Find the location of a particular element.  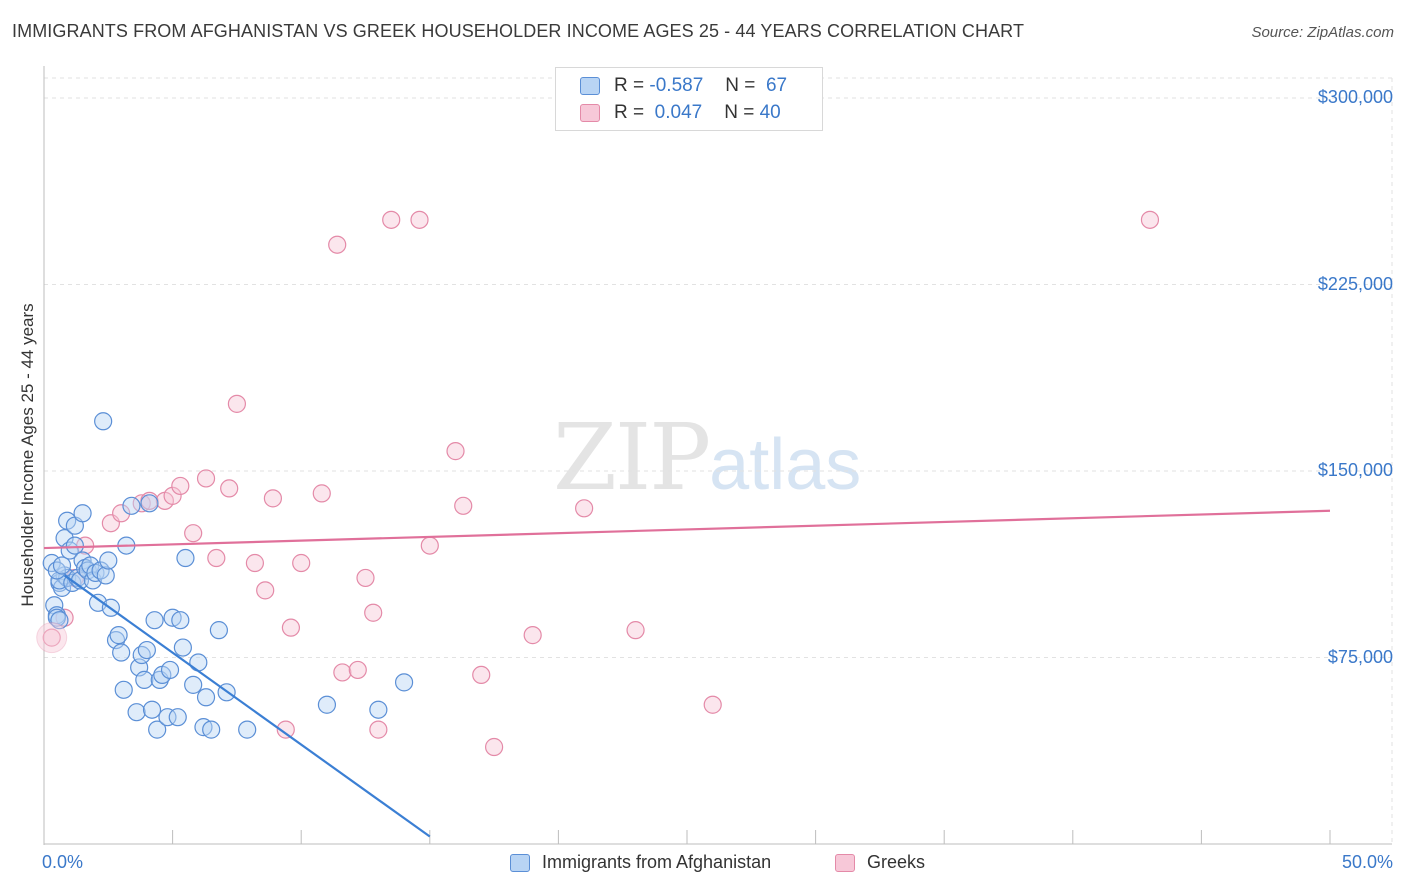

legend-swatch-pink is located at coordinates (590, 113).